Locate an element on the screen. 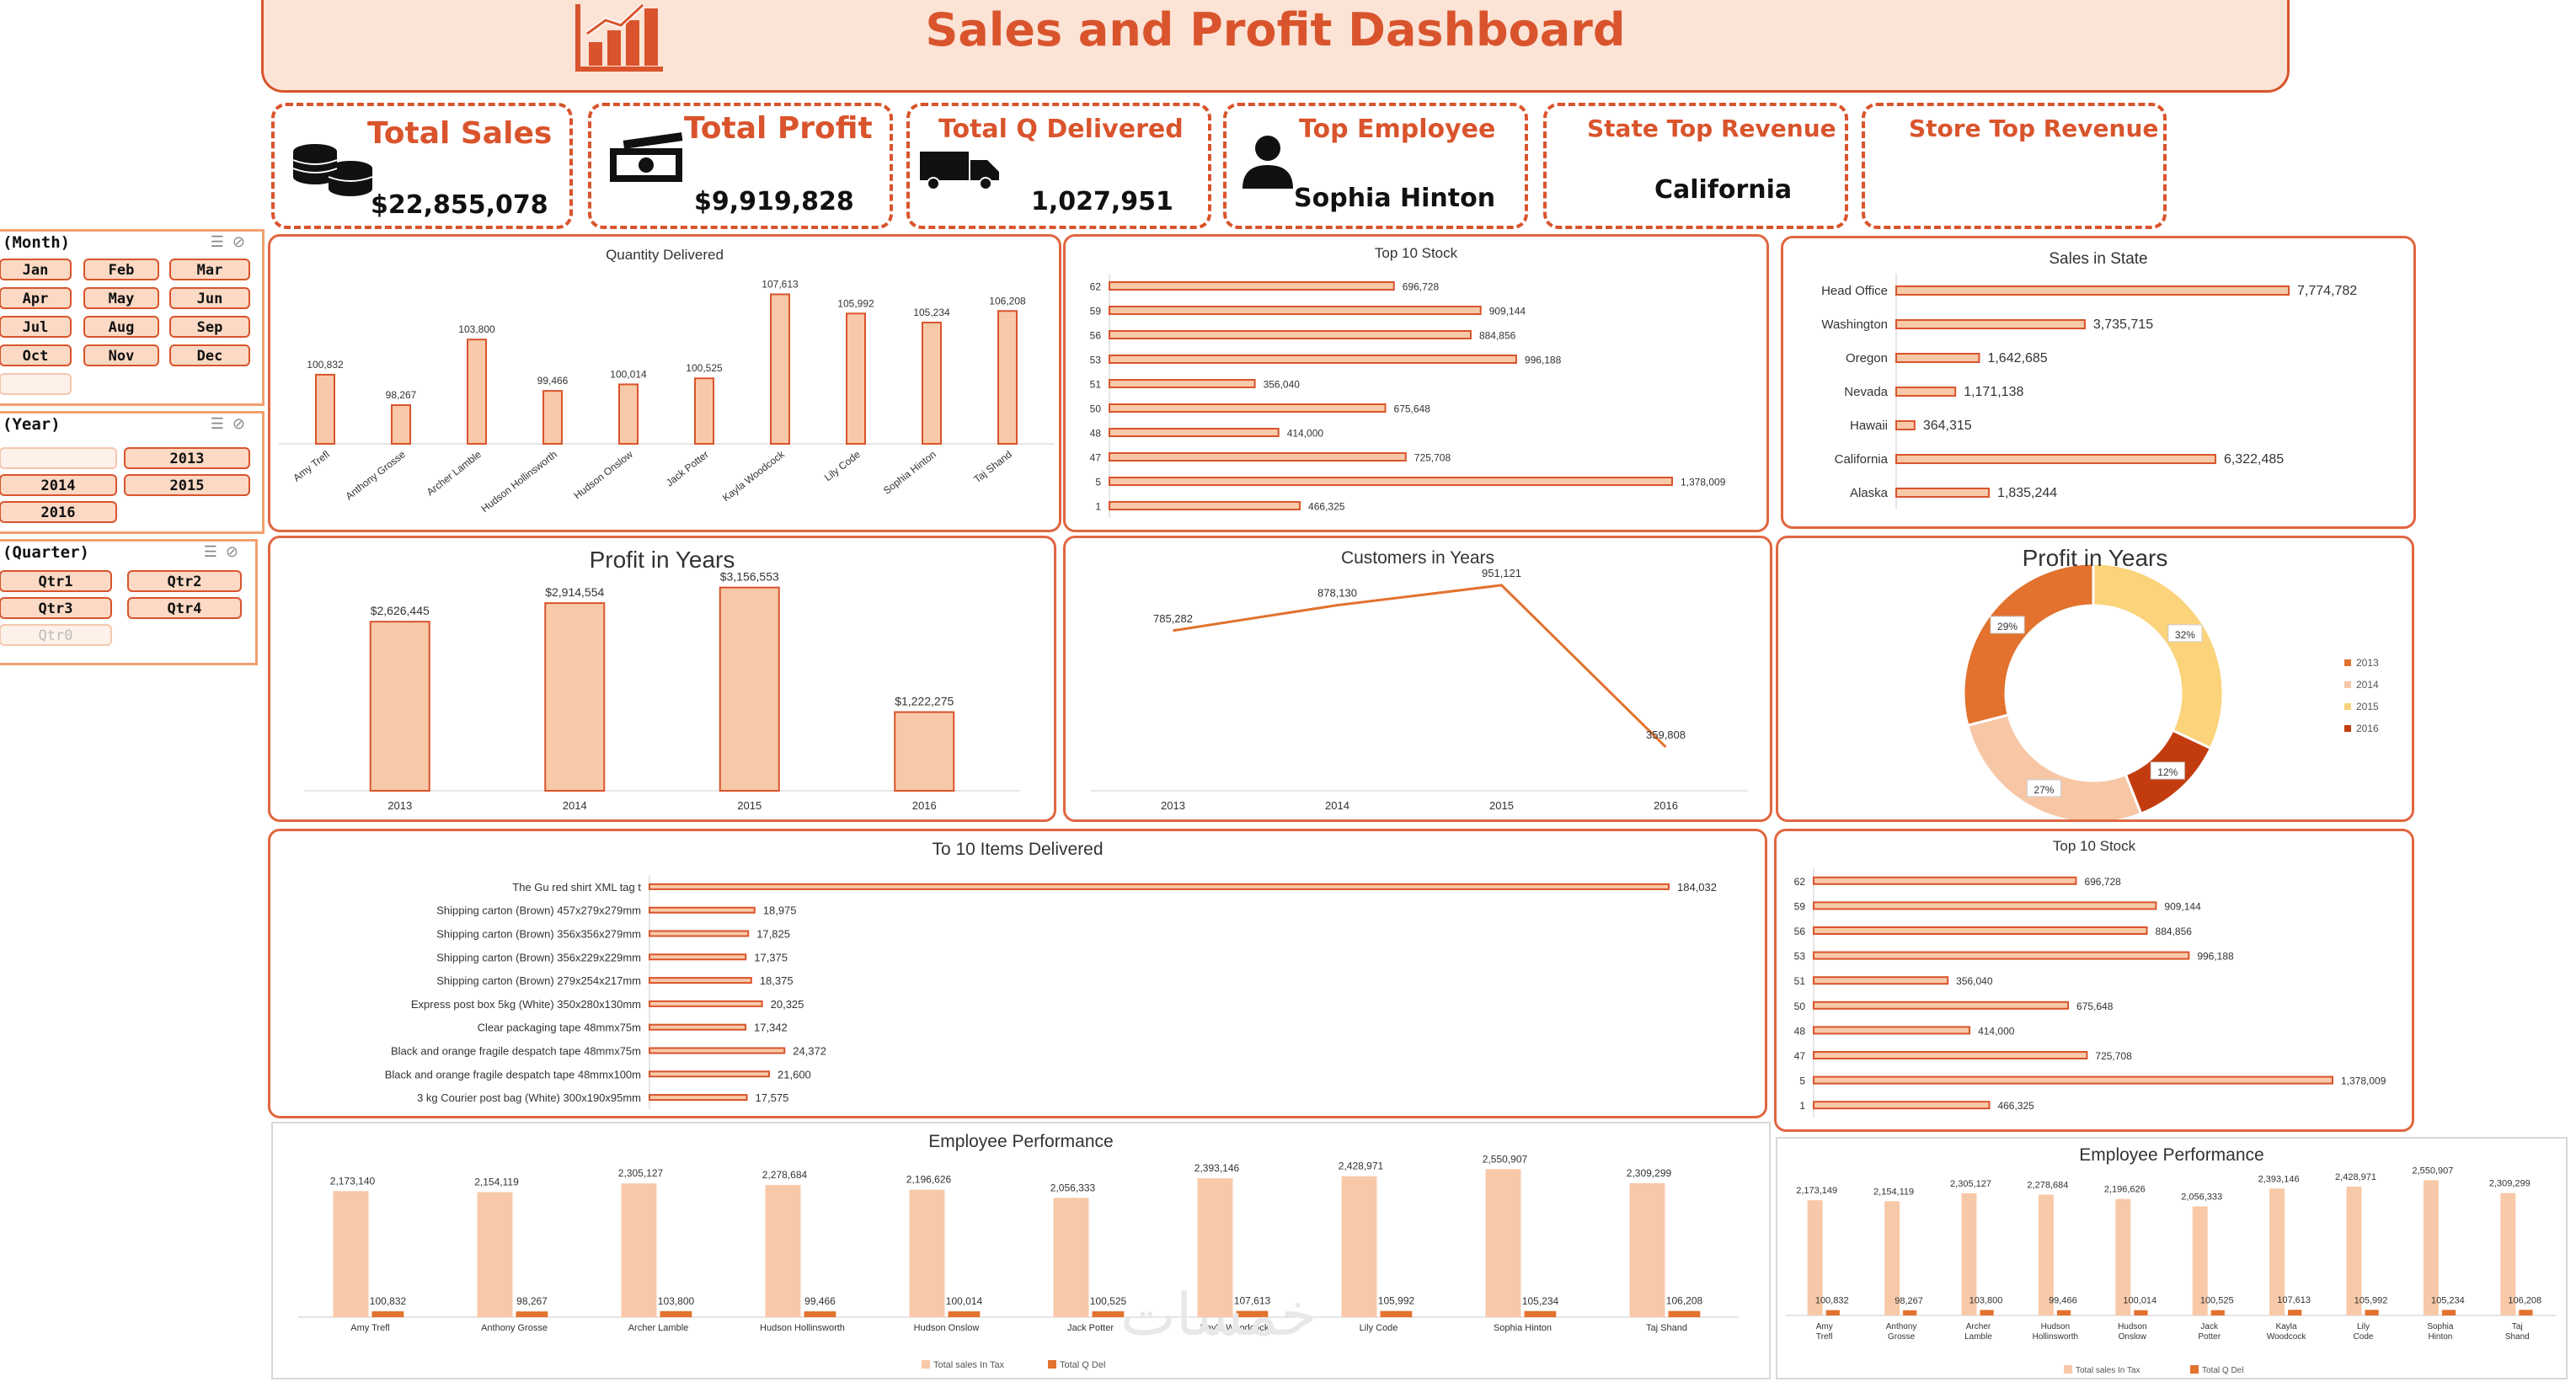 This screenshot has width=2576, height=1382. slicer-button-sep: Sep is located at coordinates (209, 327).